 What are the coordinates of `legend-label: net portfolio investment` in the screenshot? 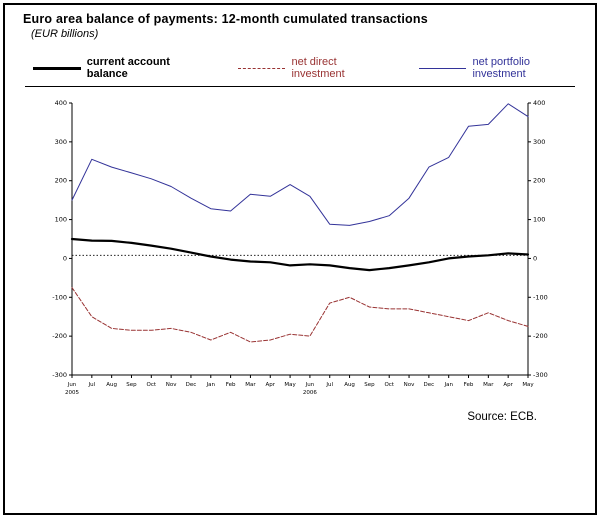 It's located at (501, 68).